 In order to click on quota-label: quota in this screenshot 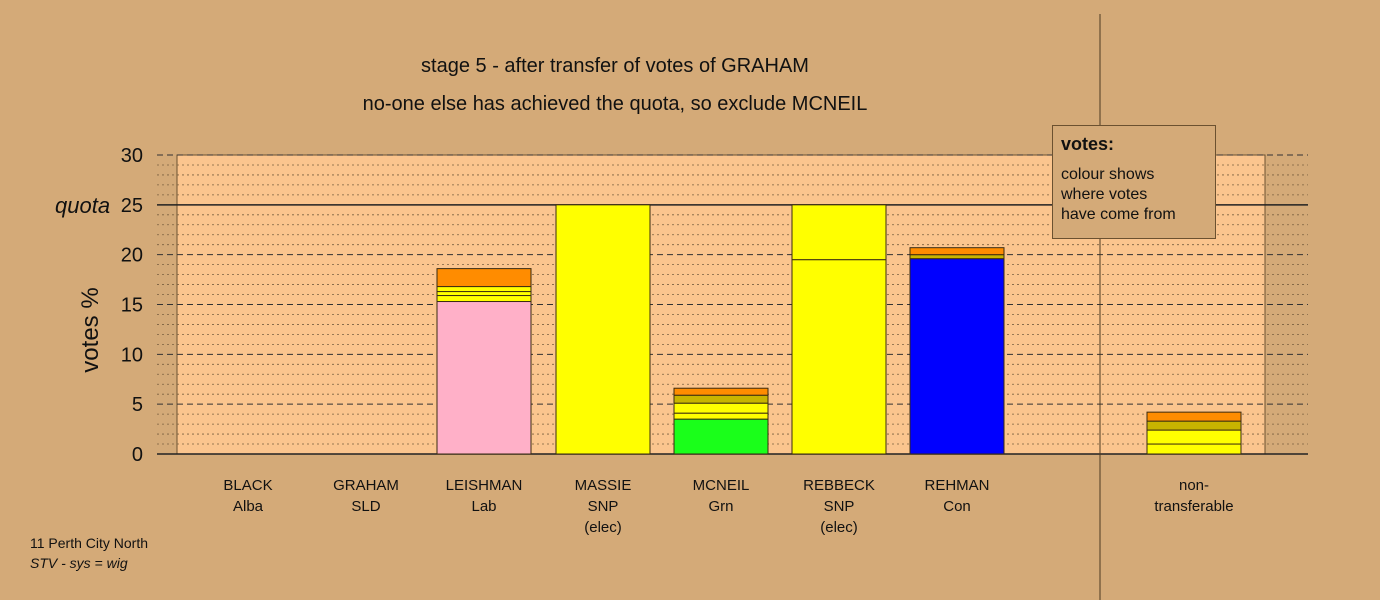, I will do `click(82, 205)`.